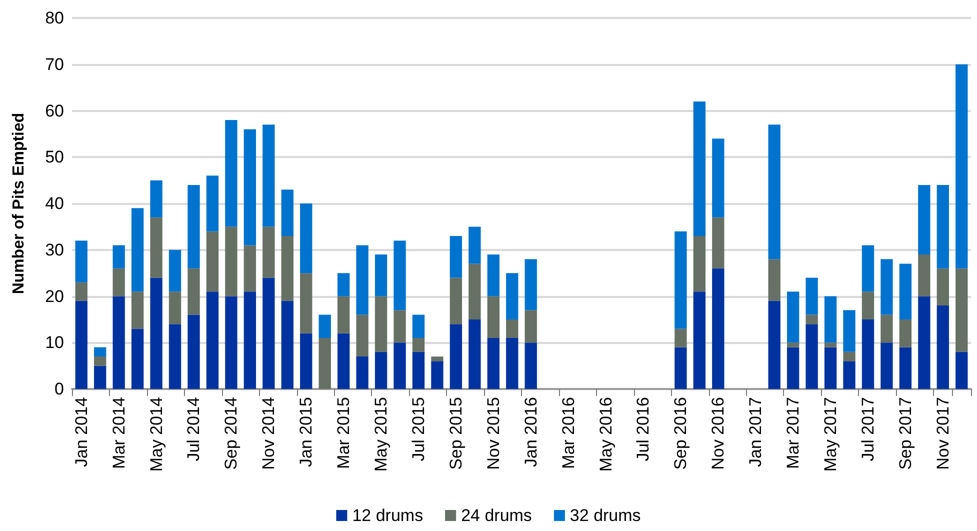  Describe the element at coordinates (643, 429) in the screenshot. I see `x-tick-label: Jul 2016` at that location.